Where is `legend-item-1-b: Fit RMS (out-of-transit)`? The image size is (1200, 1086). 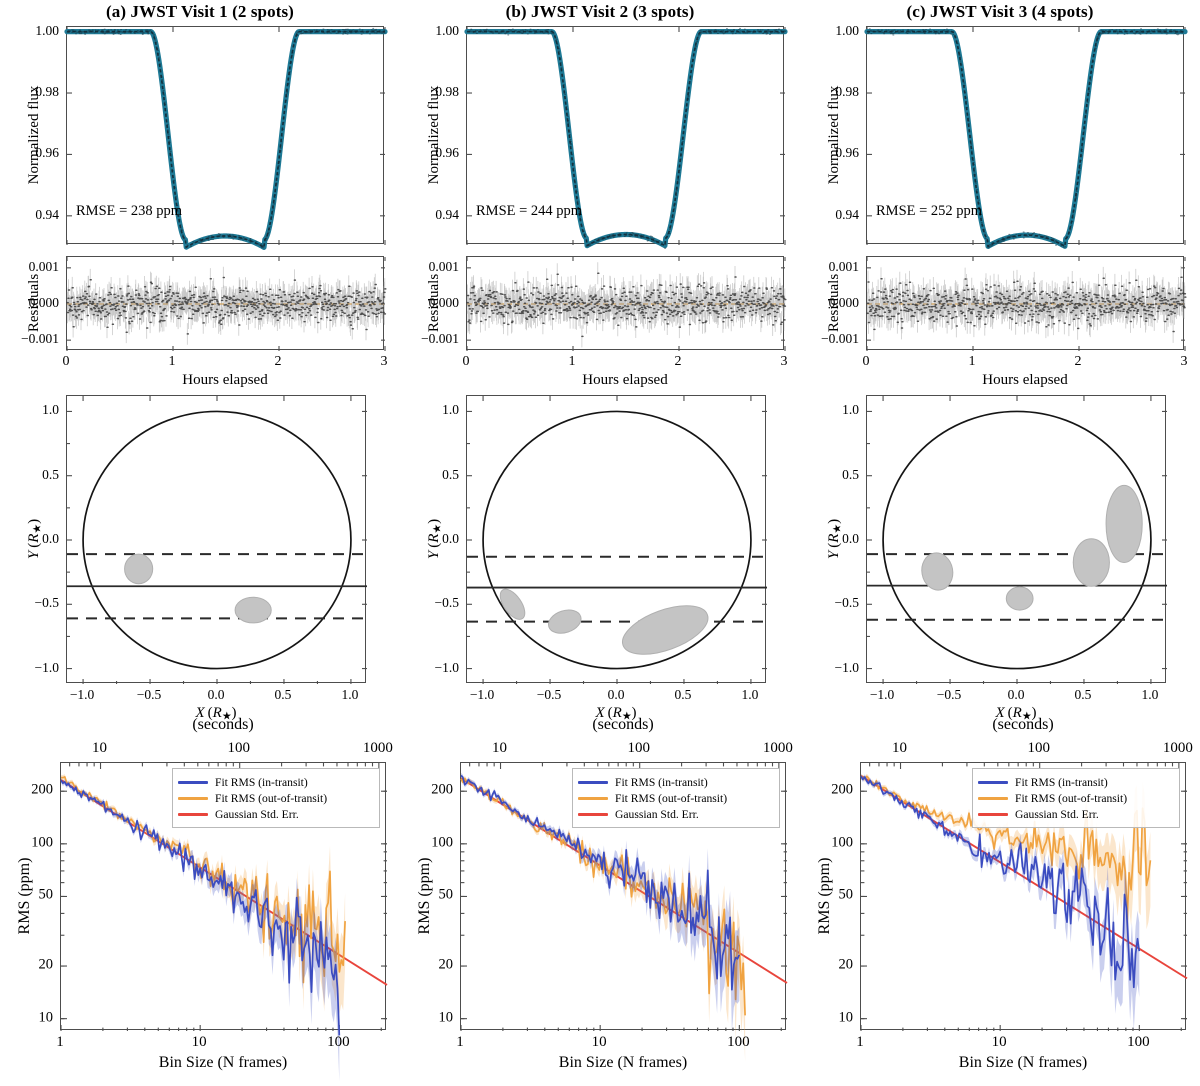 legend-item-1-b: Fit RMS (out-of-transit) is located at coordinates (675, 798).